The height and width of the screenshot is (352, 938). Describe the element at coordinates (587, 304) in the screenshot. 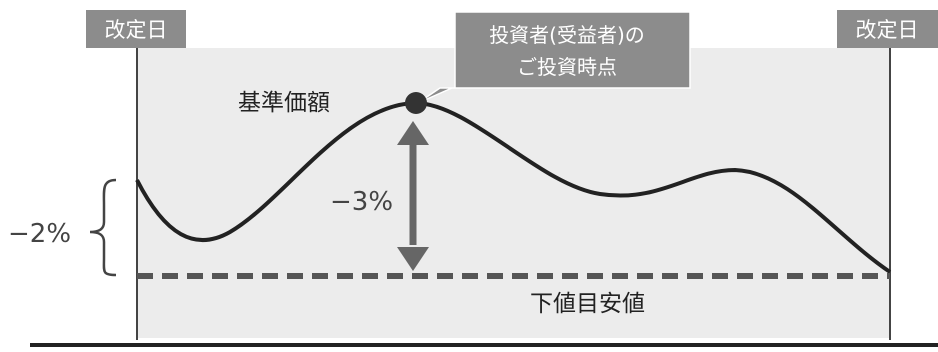

I see `lower-target-label: 下値目安値` at that location.